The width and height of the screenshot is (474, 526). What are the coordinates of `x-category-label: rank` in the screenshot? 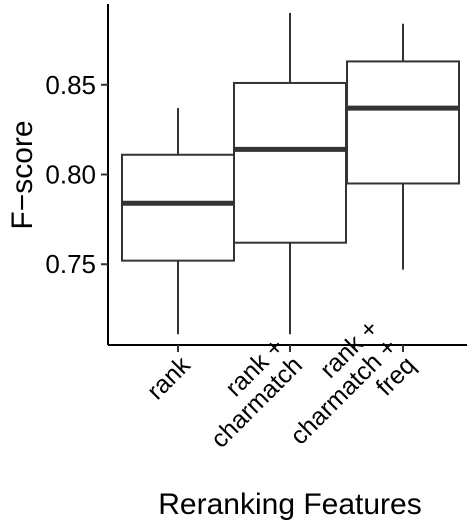 It's located at (169, 378).